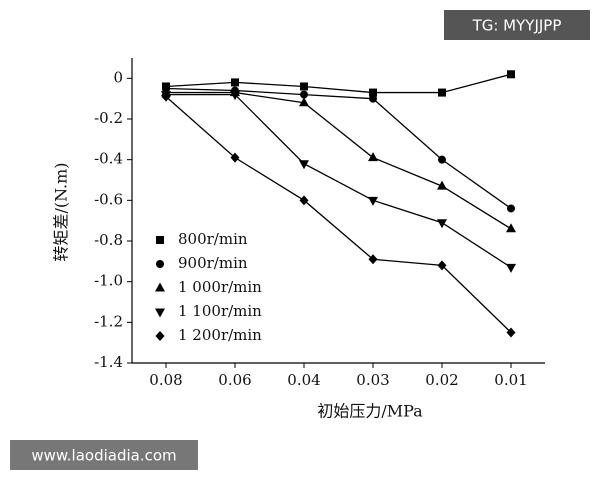 The width and height of the screenshot is (600, 480). What do you see at coordinates (108, 199) in the screenshot?
I see `y-tick-label: -0.6` at bounding box center [108, 199].